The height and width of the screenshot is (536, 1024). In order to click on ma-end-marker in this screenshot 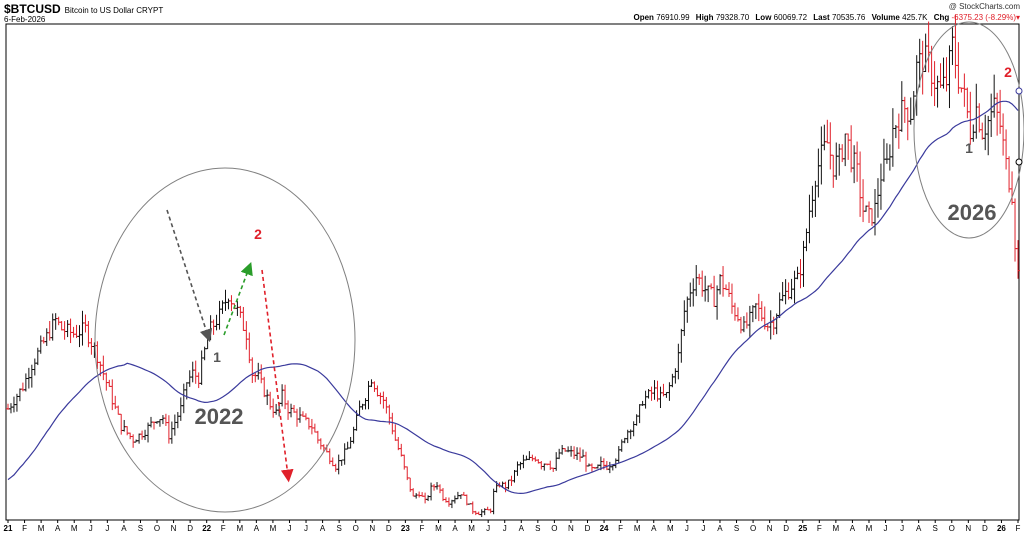, I will do `click(1019, 91)`.